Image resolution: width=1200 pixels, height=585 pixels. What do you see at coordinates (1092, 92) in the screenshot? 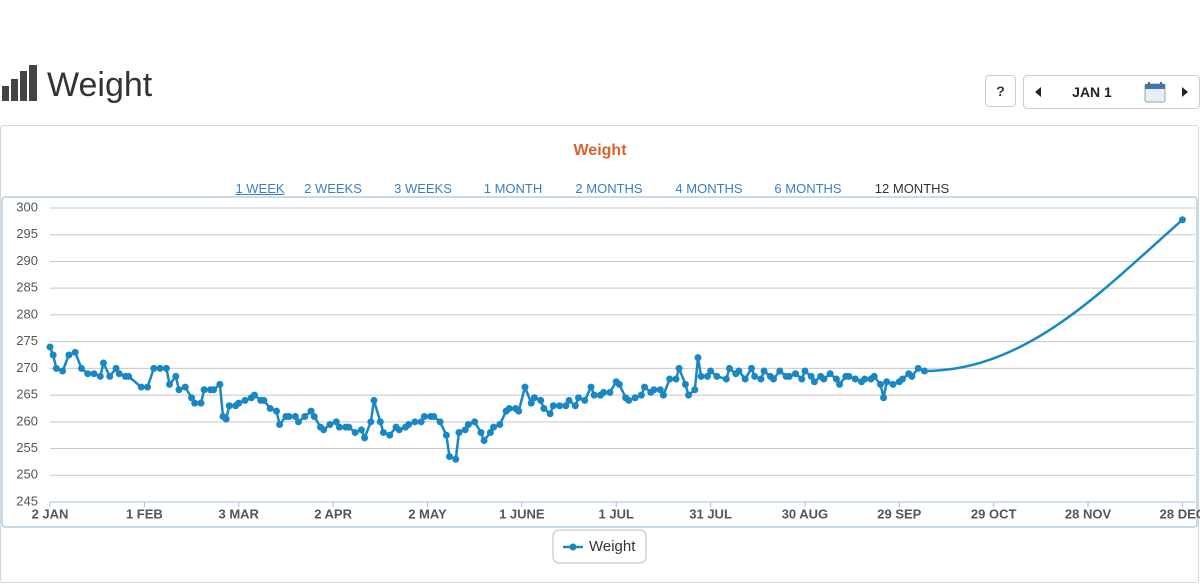
I see `date-label: JAN 1` at bounding box center [1092, 92].